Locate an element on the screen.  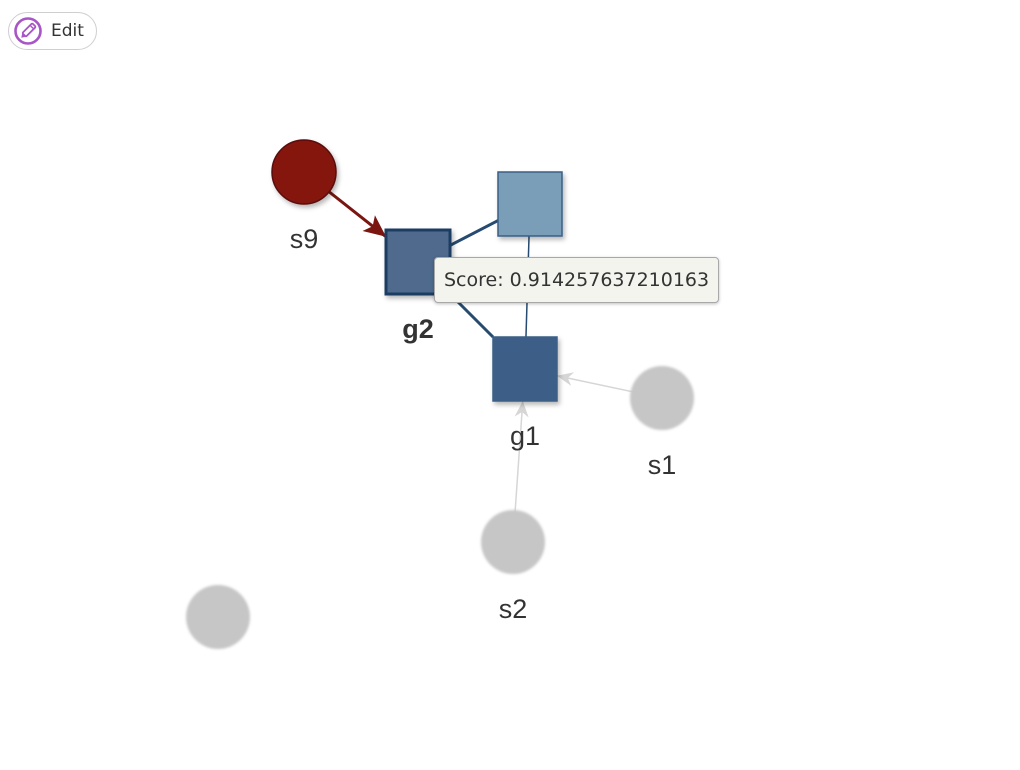
node-s2: s2 is located at coordinates (513, 567).